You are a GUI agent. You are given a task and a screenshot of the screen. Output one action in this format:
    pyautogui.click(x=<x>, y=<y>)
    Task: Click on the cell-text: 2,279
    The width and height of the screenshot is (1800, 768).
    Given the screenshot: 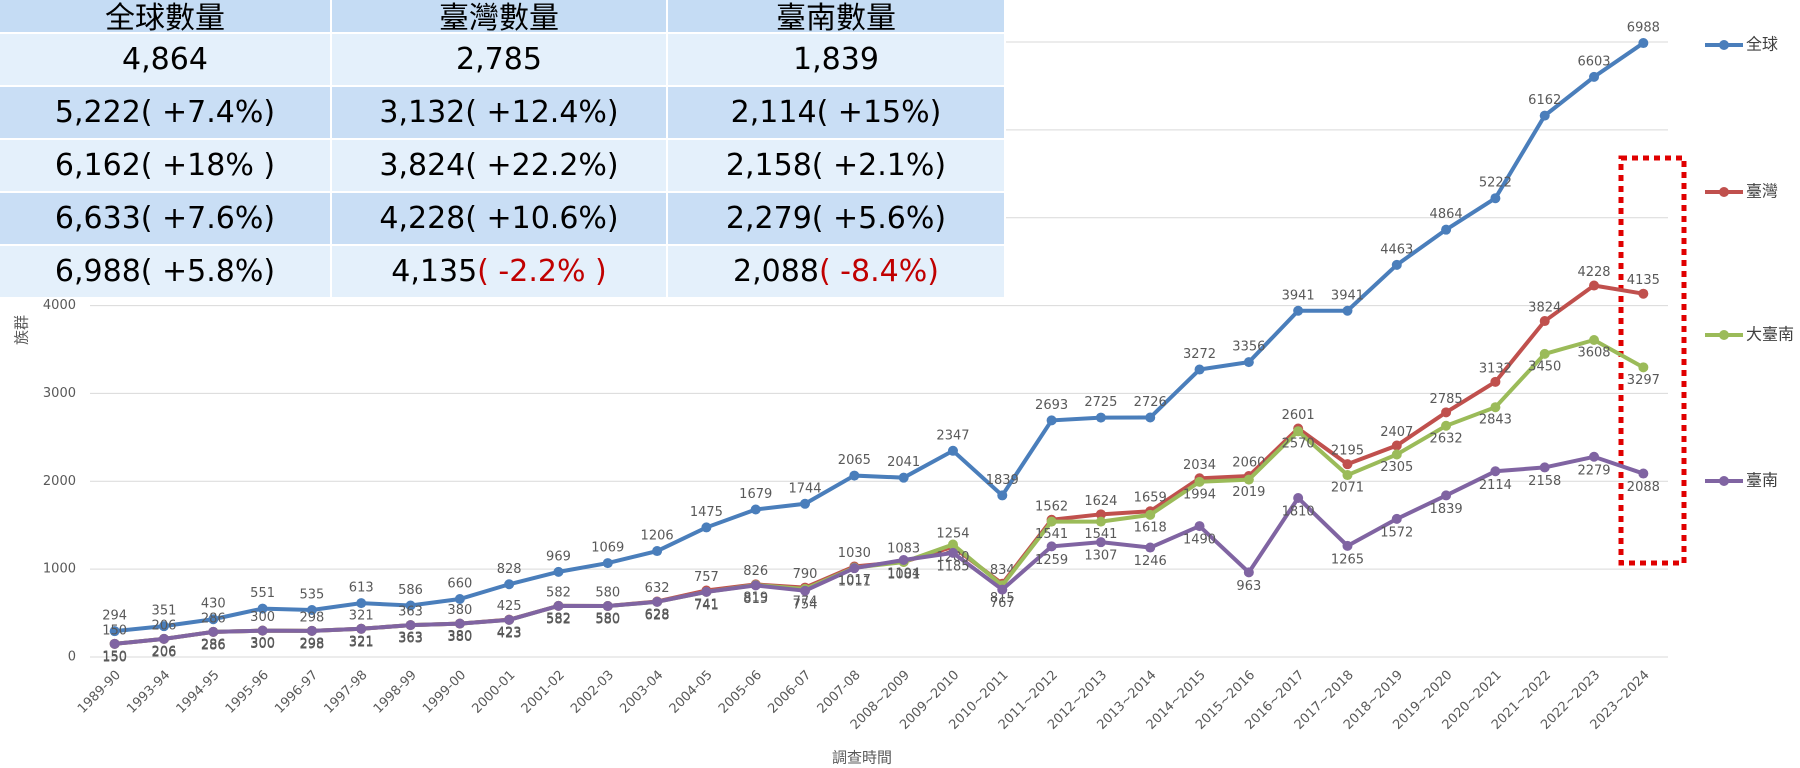 What is the action you would take?
    pyautogui.click(x=768, y=218)
    